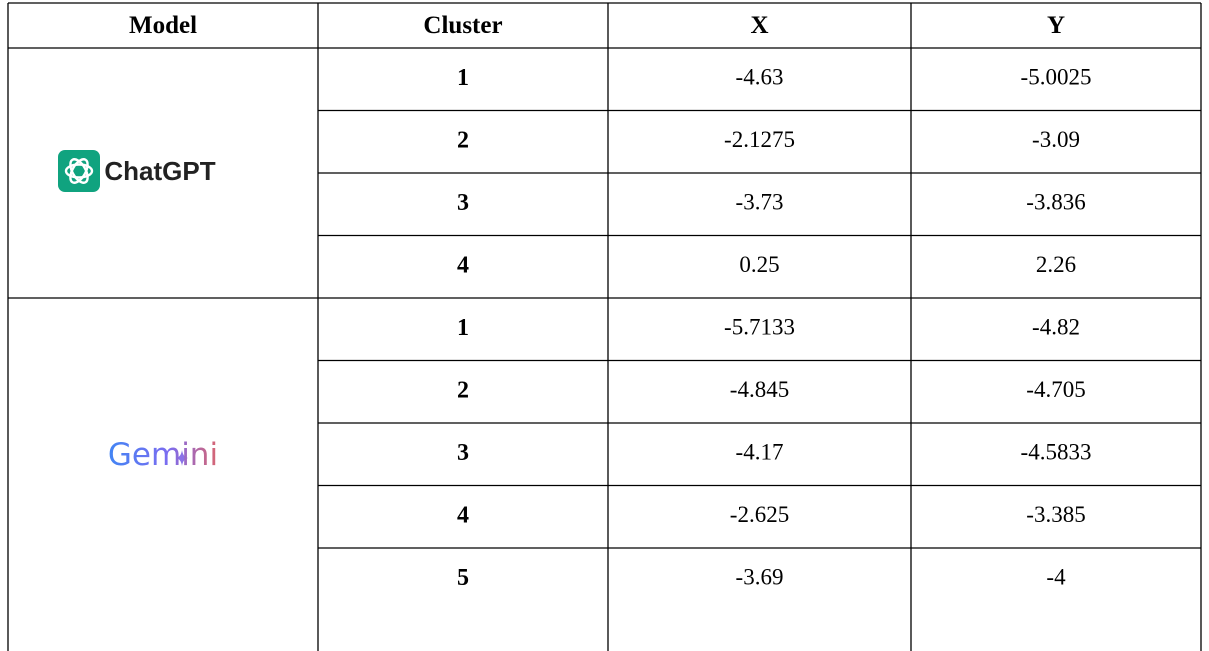  Describe the element at coordinates (1056, 25) in the screenshot. I see `header-cell: Y` at that location.